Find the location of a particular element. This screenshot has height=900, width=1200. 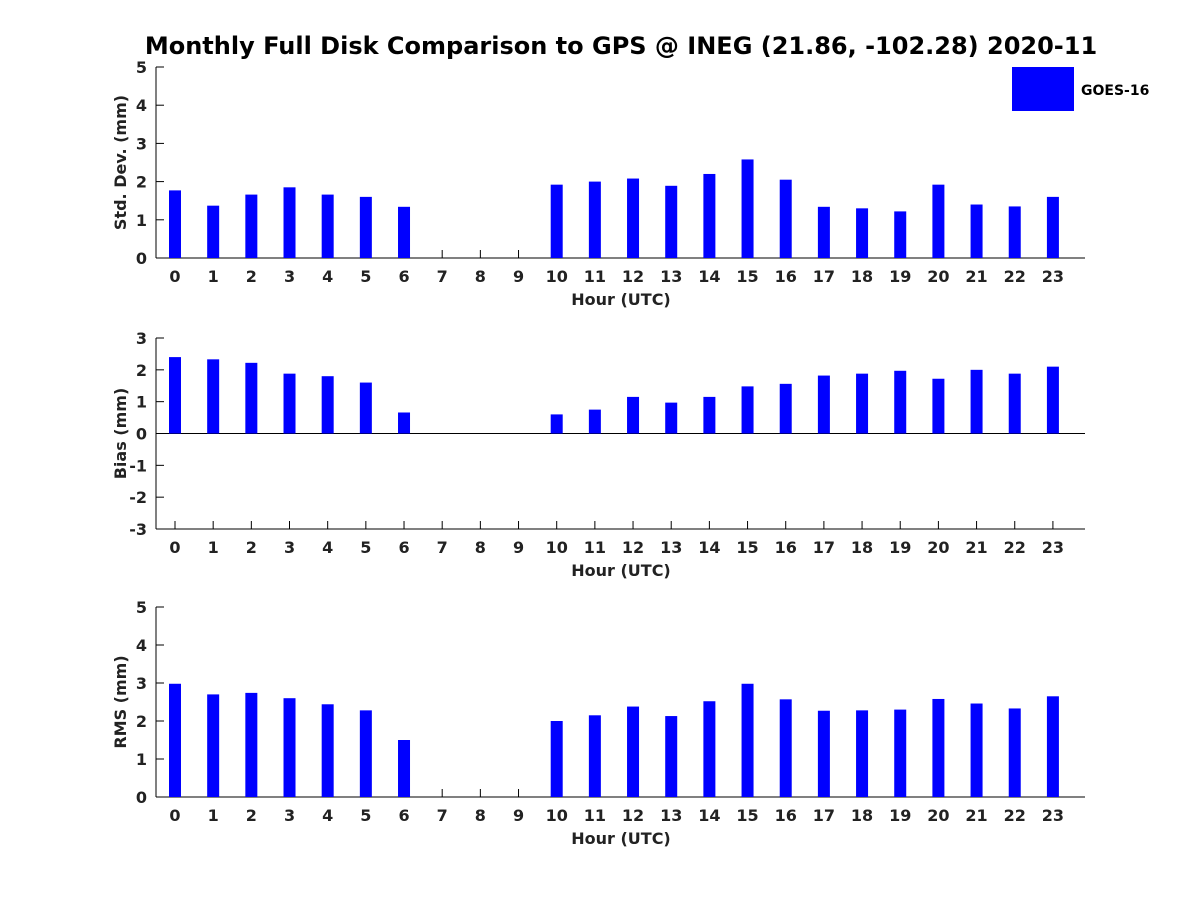

x-tick-label: 15 is located at coordinates (747, 276).